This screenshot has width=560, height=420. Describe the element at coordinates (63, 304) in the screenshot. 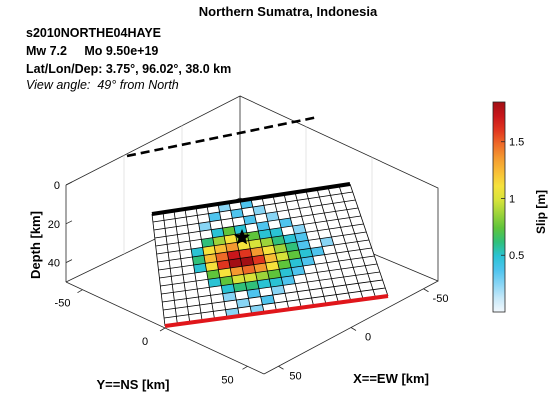

I see `y-tick-label: -50` at that location.